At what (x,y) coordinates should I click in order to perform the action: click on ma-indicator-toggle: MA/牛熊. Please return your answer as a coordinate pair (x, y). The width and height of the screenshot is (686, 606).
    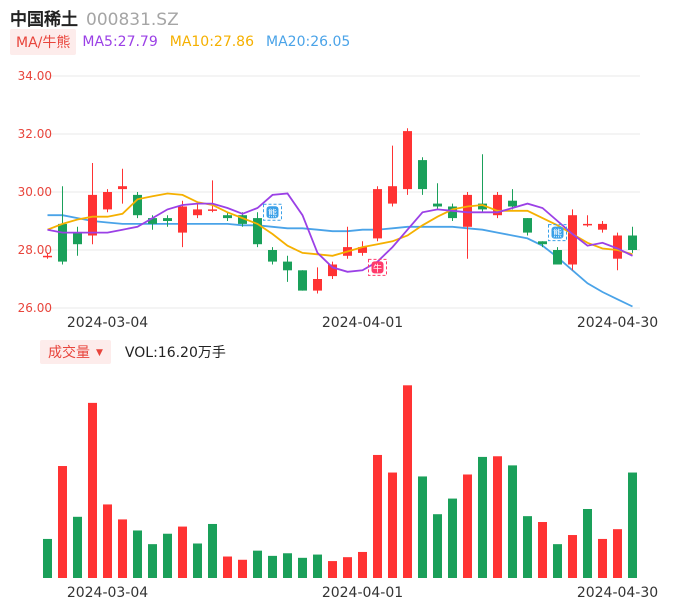
    Looking at the image, I should click on (43, 42).